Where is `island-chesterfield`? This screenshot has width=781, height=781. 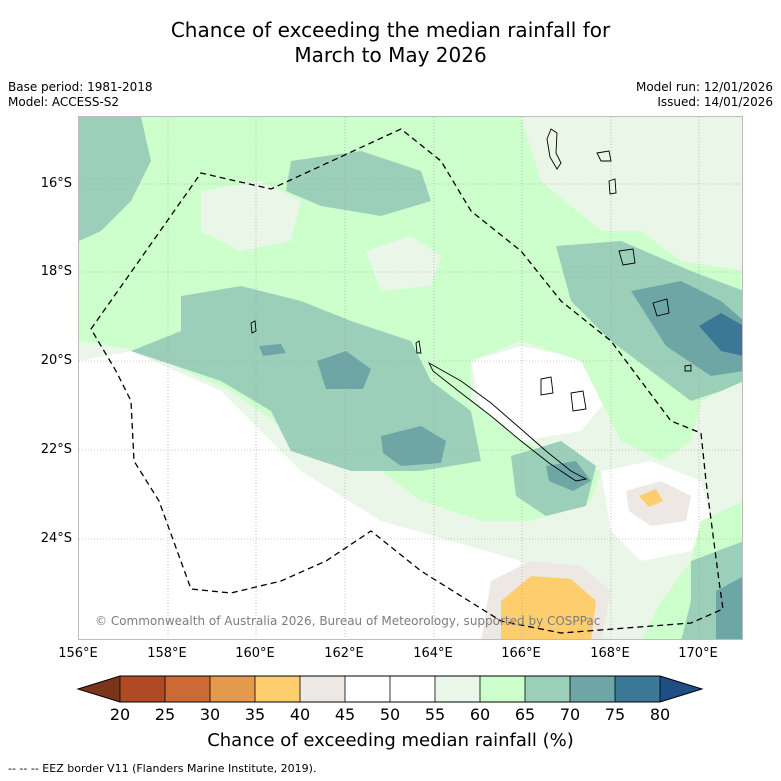 island-chesterfield is located at coordinates (253, 327).